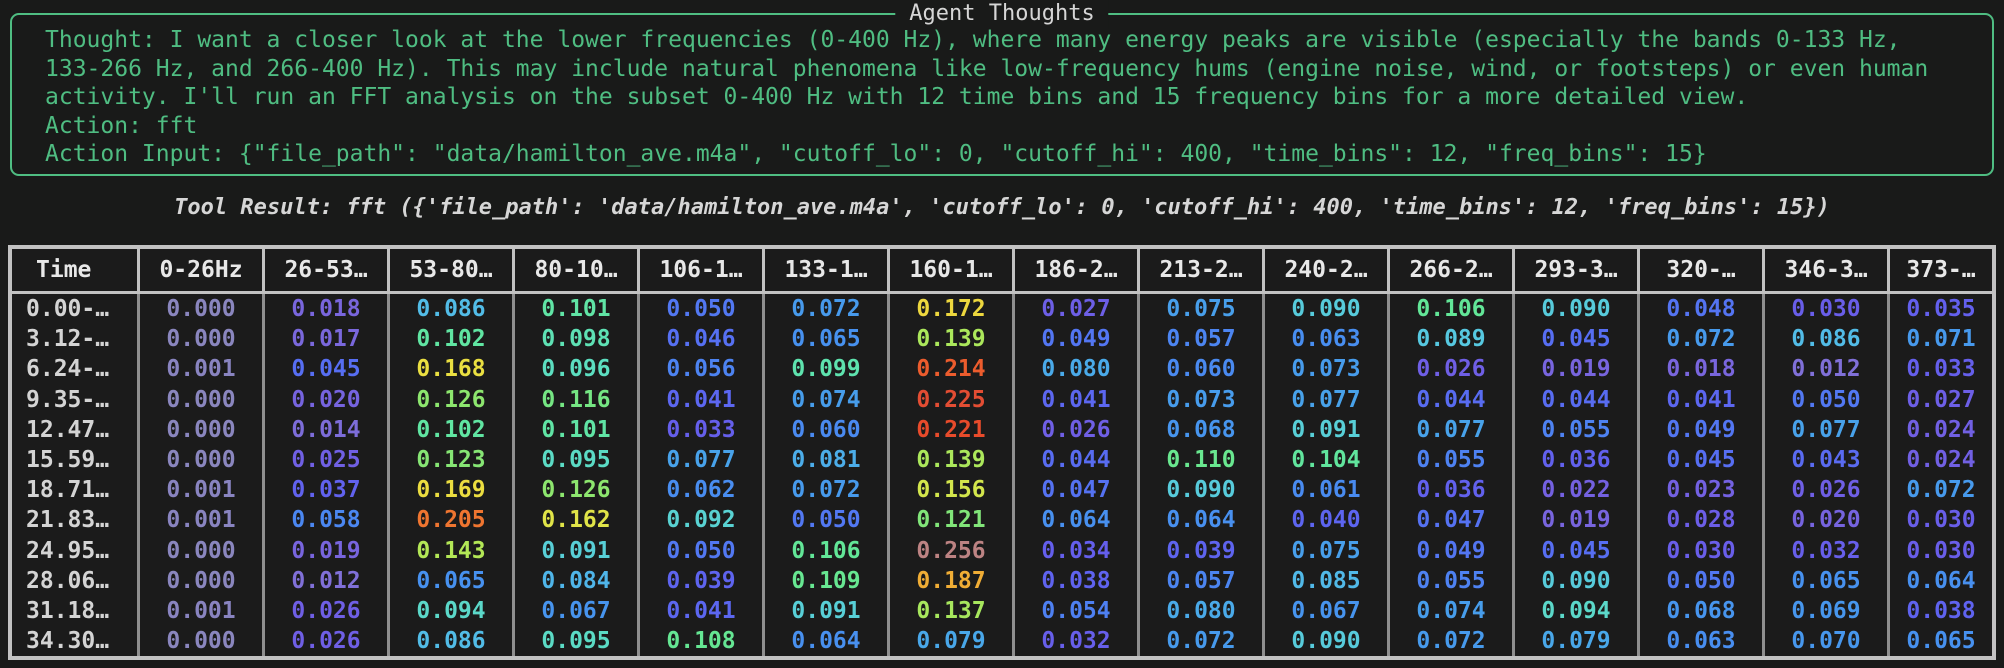 This screenshot has width=2004, height=668. Describe the element at coordinates (1576, 580) in the screenshot. I see `fft-value-cell: 0.090` at that location.